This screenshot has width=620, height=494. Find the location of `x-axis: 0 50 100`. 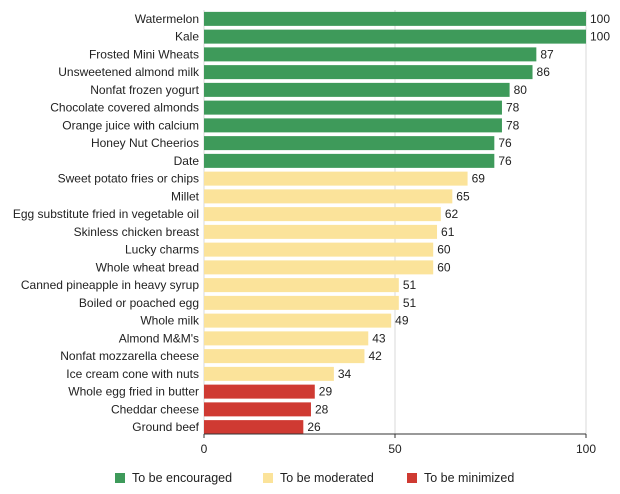

x-axis: 0 50 100 is located at coordinates (398, 444).